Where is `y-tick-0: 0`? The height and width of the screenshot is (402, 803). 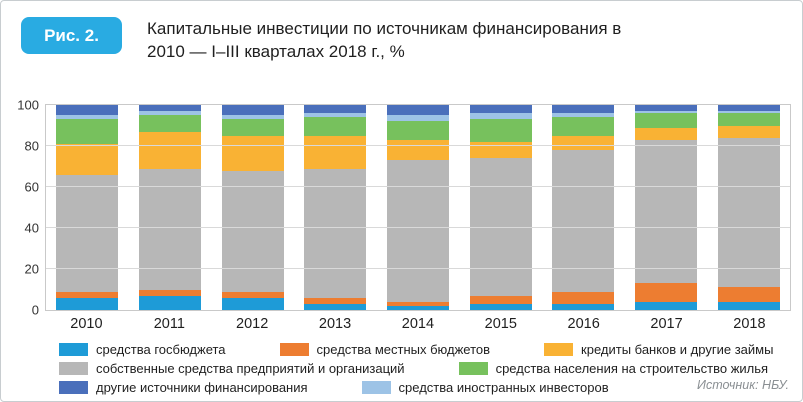
y-tick-0: 0 is located at coordinates (35, 310).